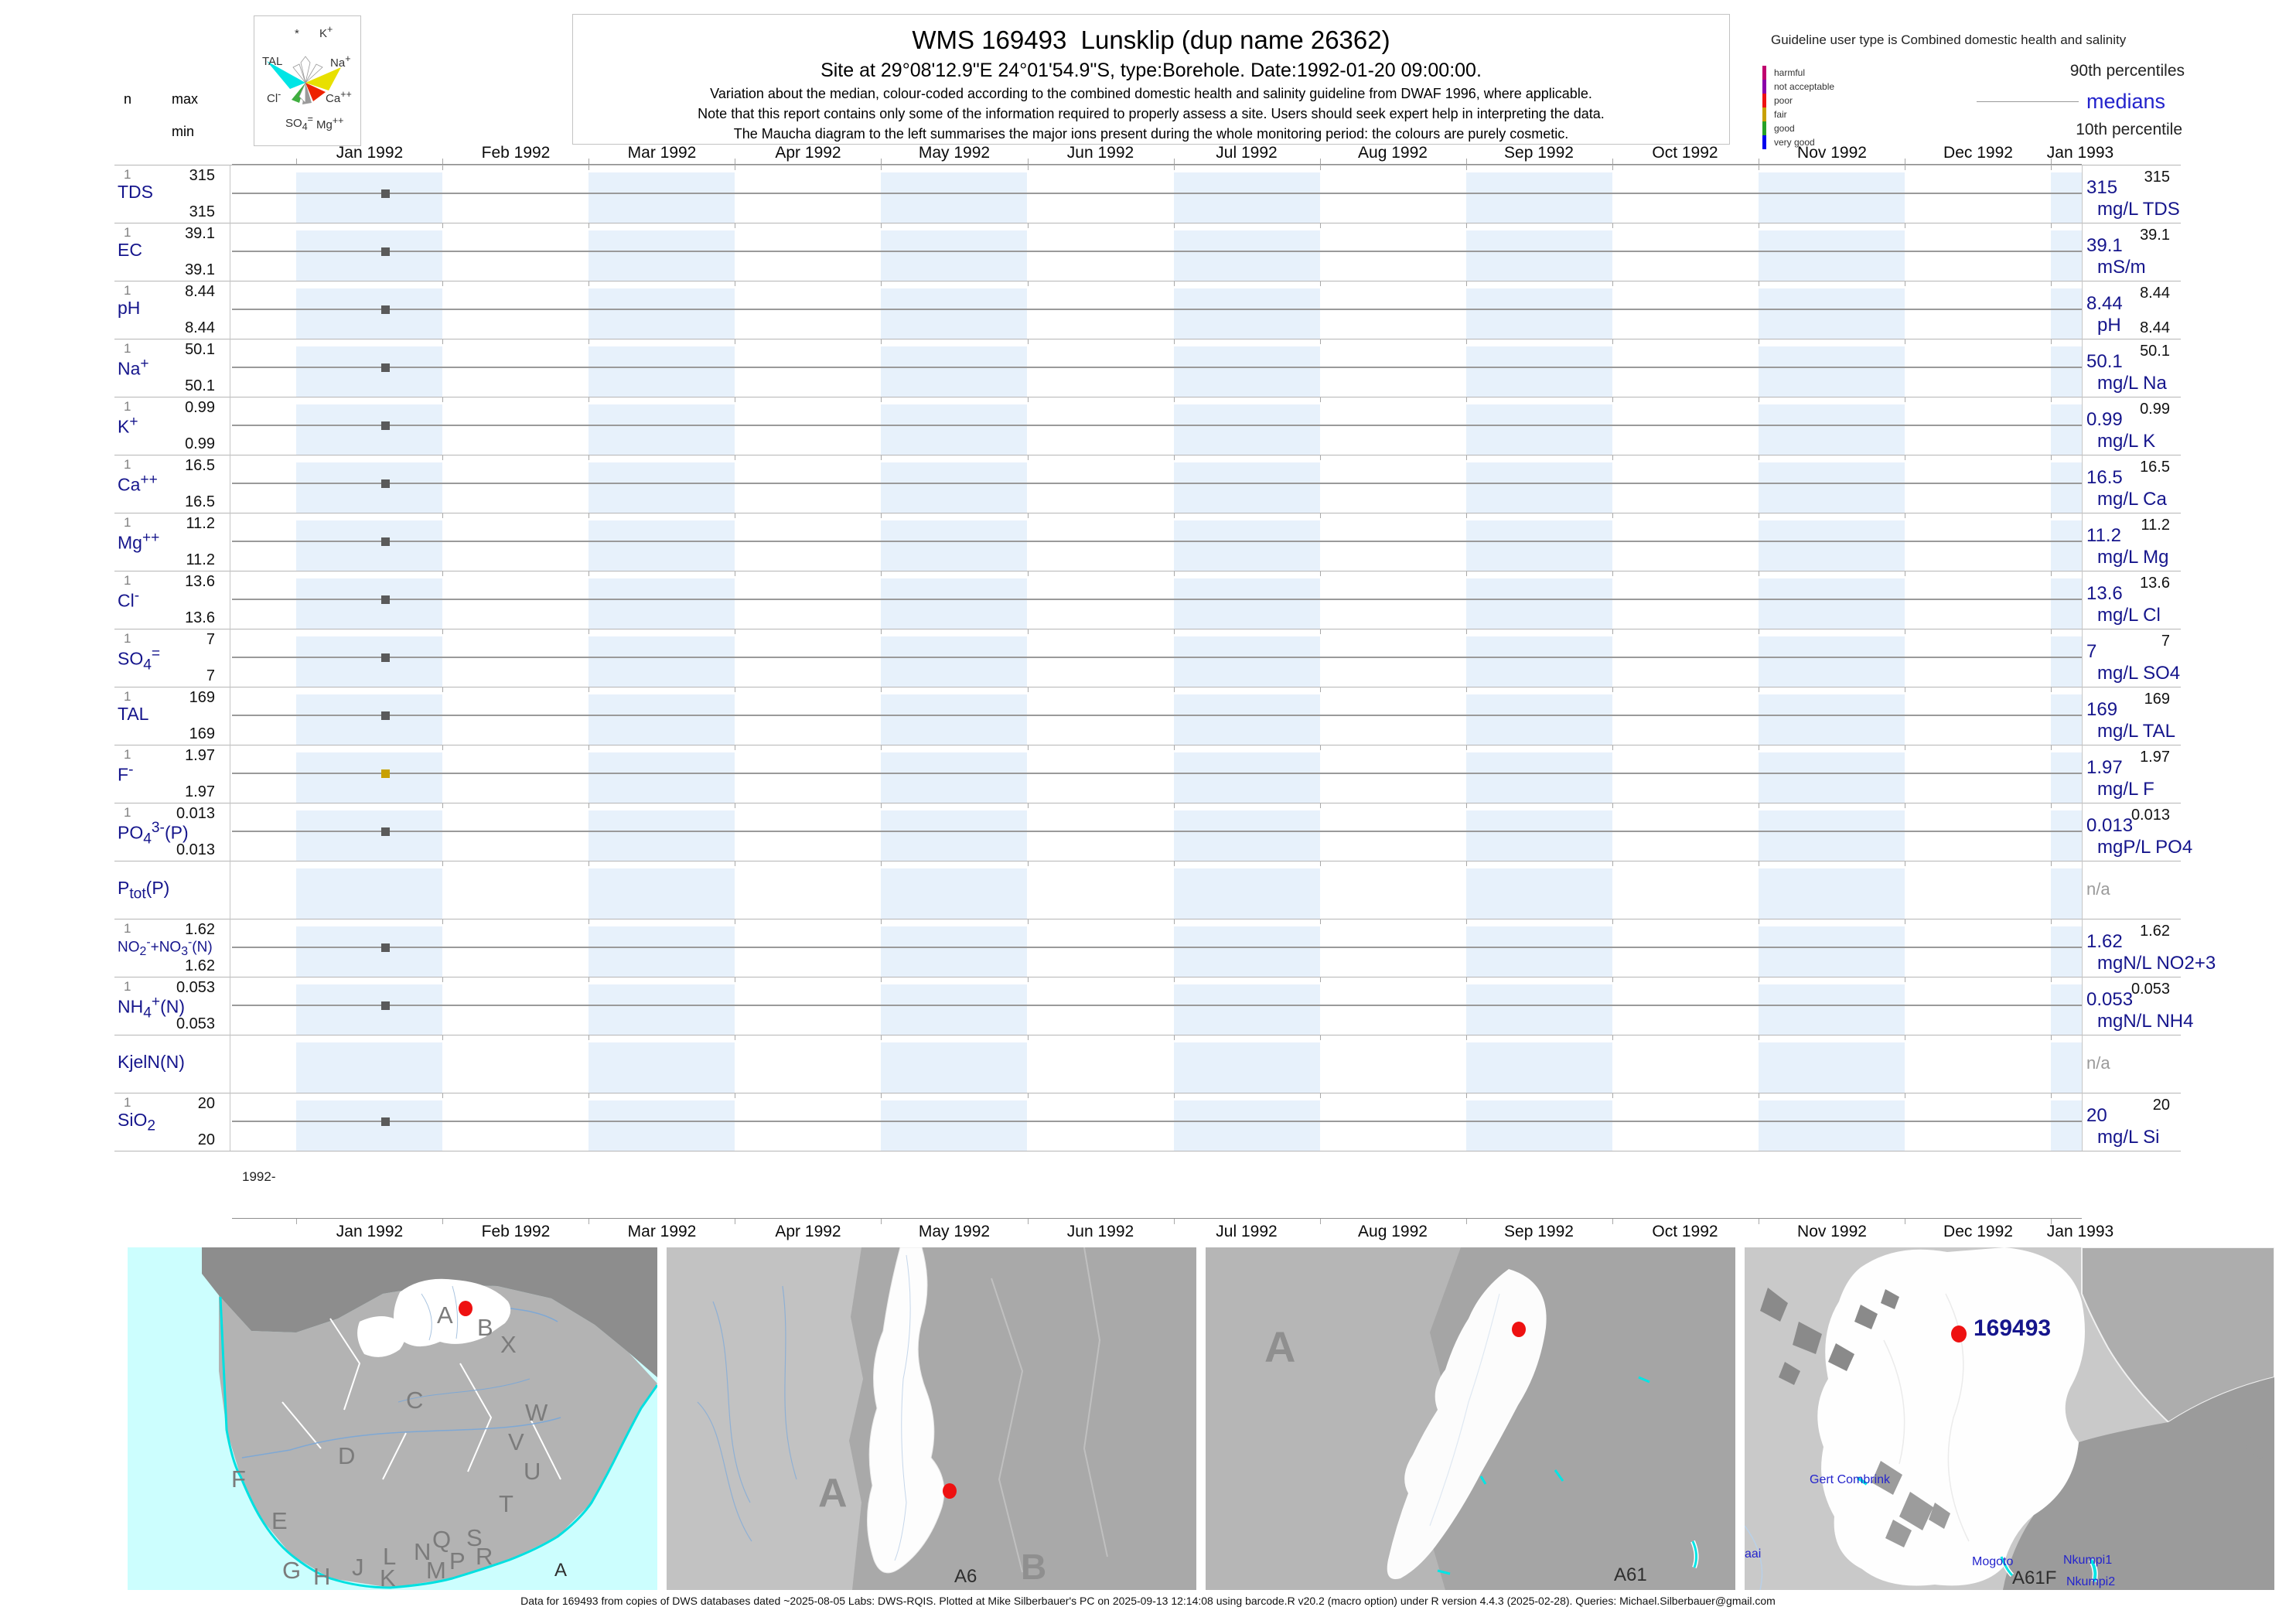 The height and width of the screenshot is (1624, 2296). What do you see at coordinates (532, 1471) in the screenshot?
I see `drainage-region-letter-U: U` at bounding box center [532, 1471].